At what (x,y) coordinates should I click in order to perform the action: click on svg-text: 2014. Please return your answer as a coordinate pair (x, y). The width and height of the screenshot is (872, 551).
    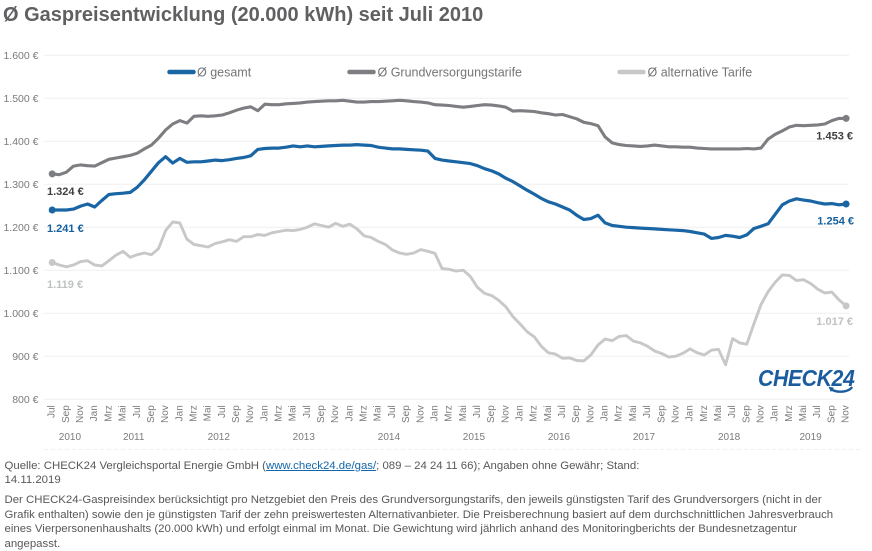
    Looking at the image, I should click on (389, 437).